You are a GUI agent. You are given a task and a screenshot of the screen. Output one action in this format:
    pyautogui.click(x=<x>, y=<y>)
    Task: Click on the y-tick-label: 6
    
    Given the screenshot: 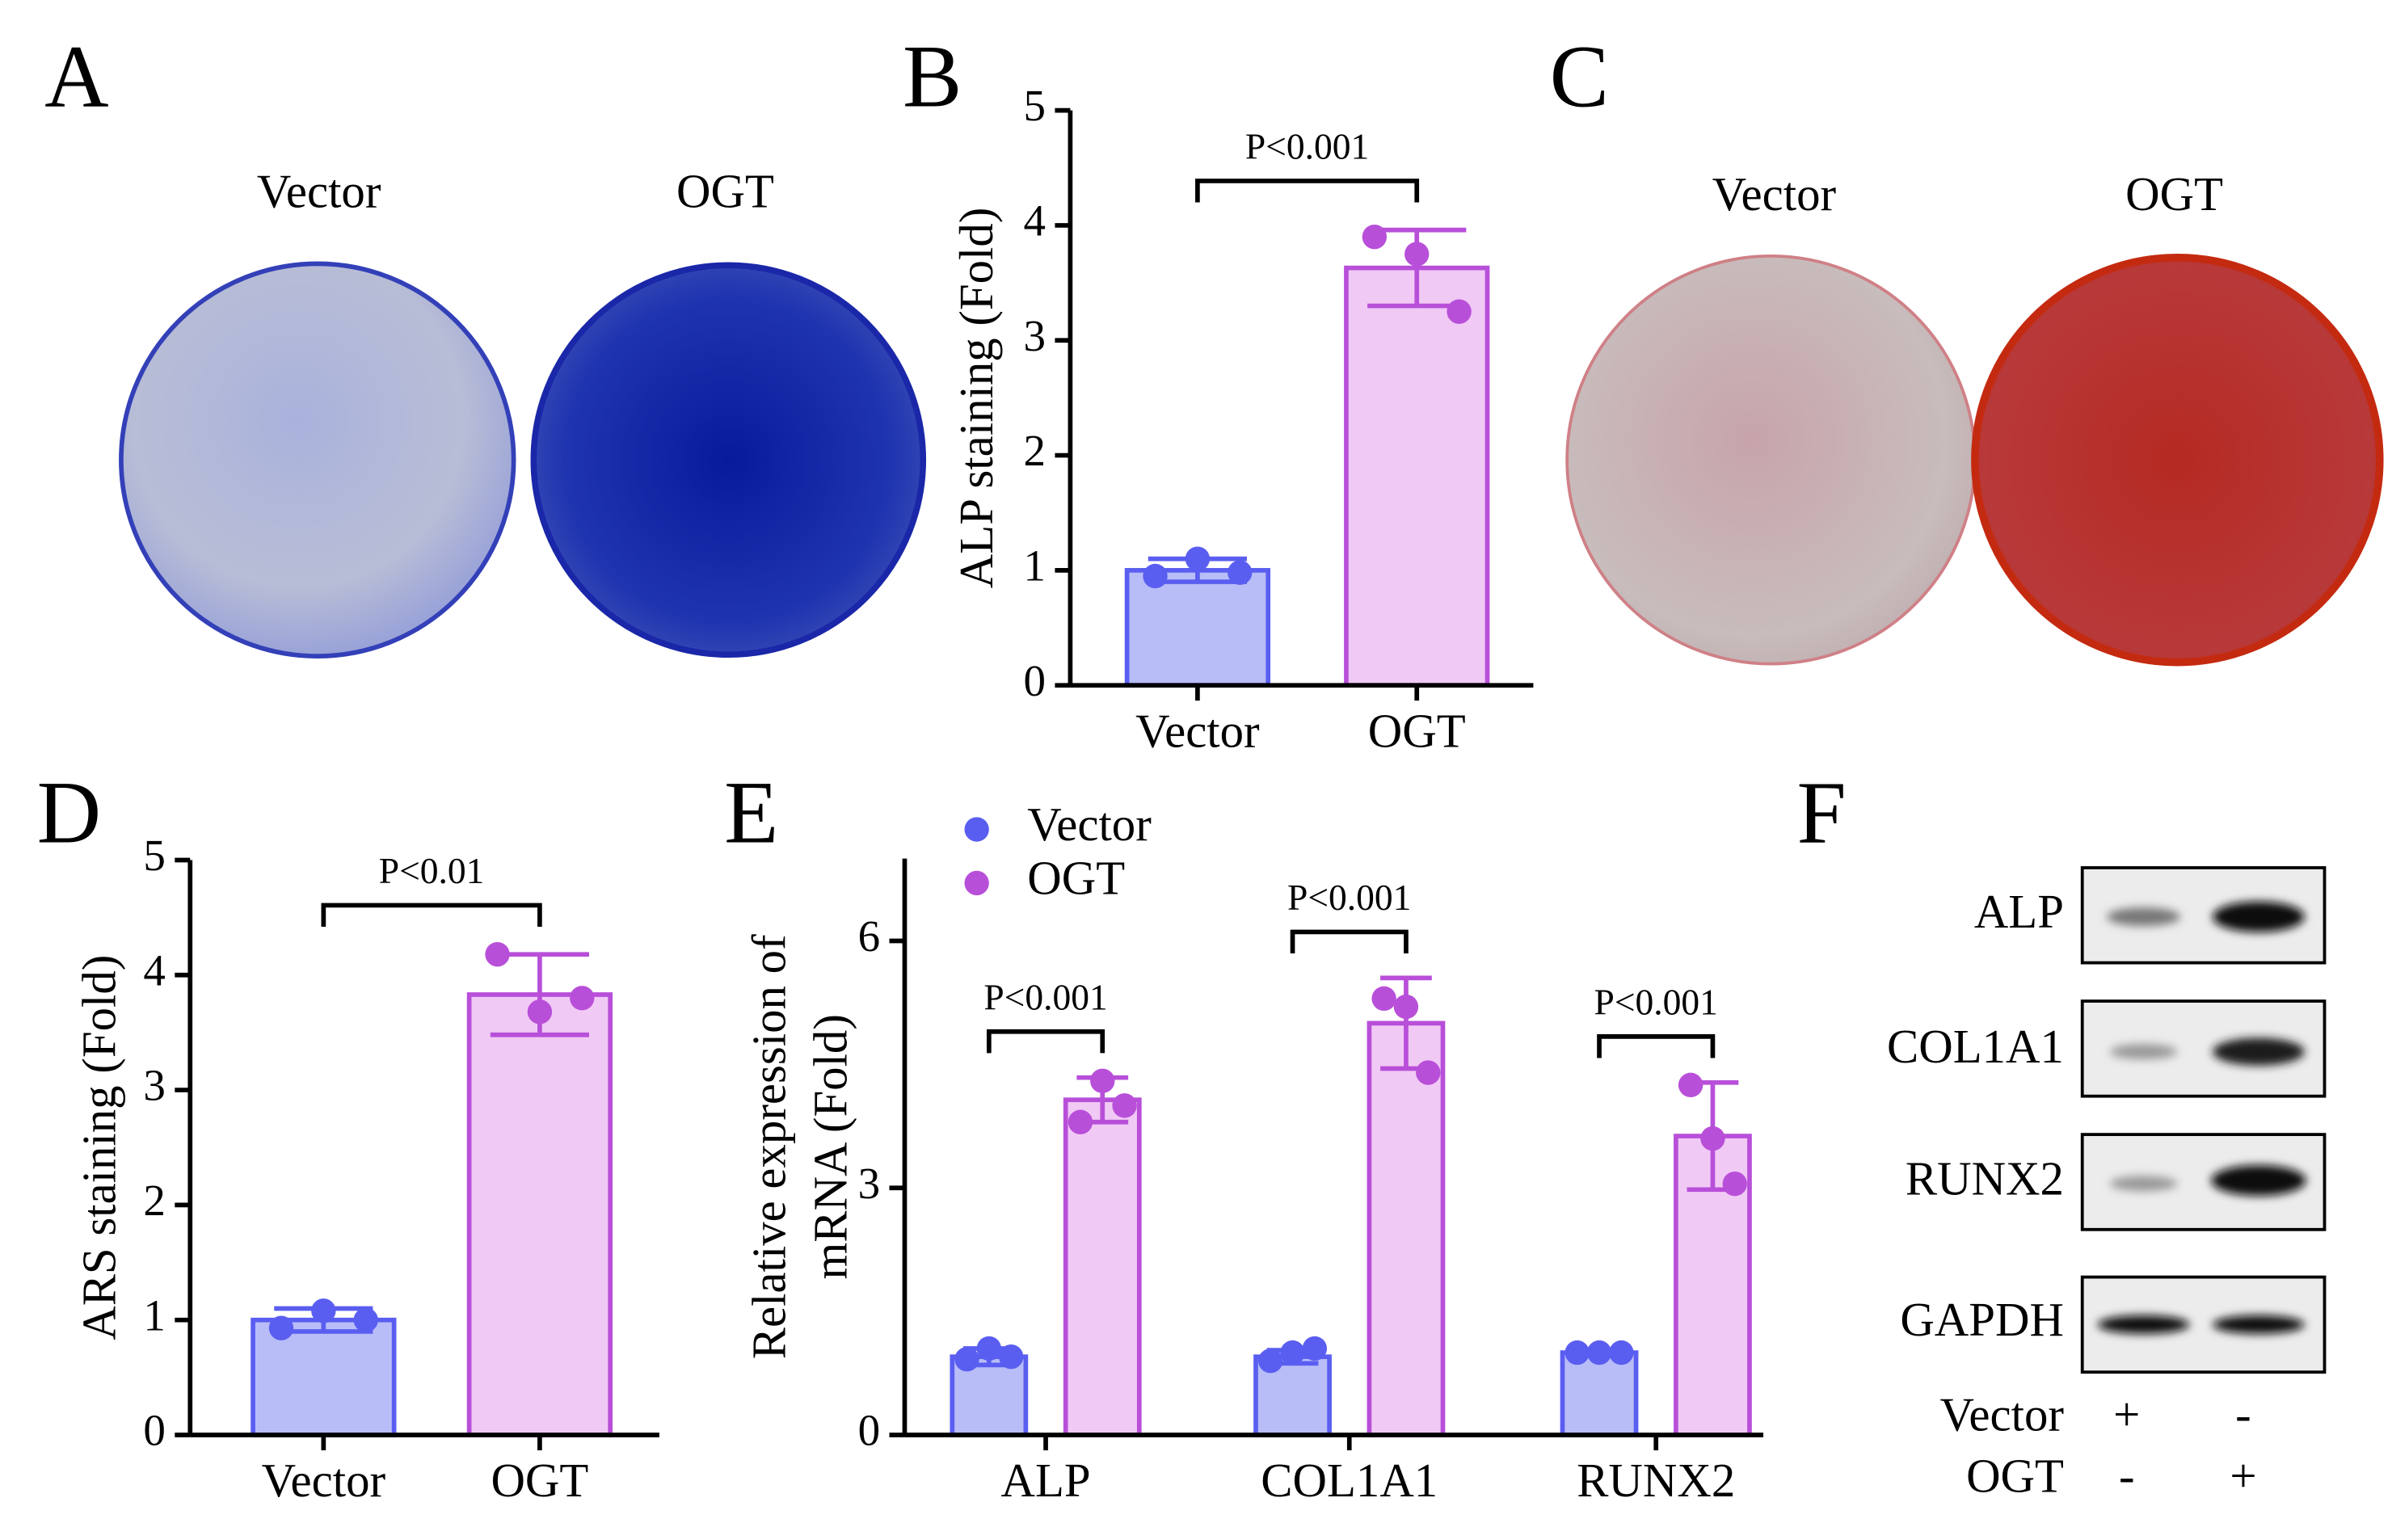 What is the action you would take?
    pyautogui.click(x=869, y=936)
    